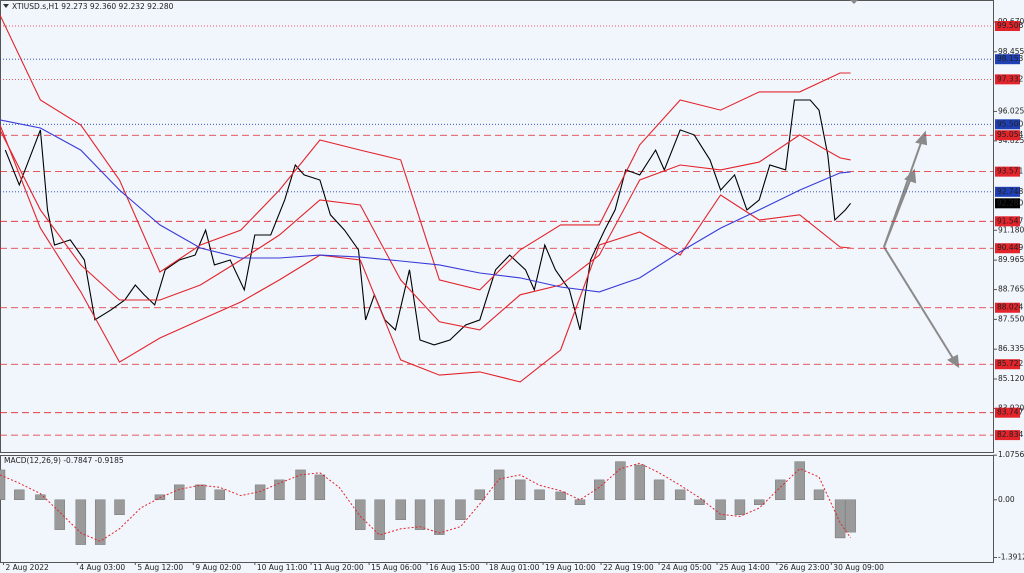  I want to click on x-tick-label: 26 Aug 23:00, so click(804, 567).